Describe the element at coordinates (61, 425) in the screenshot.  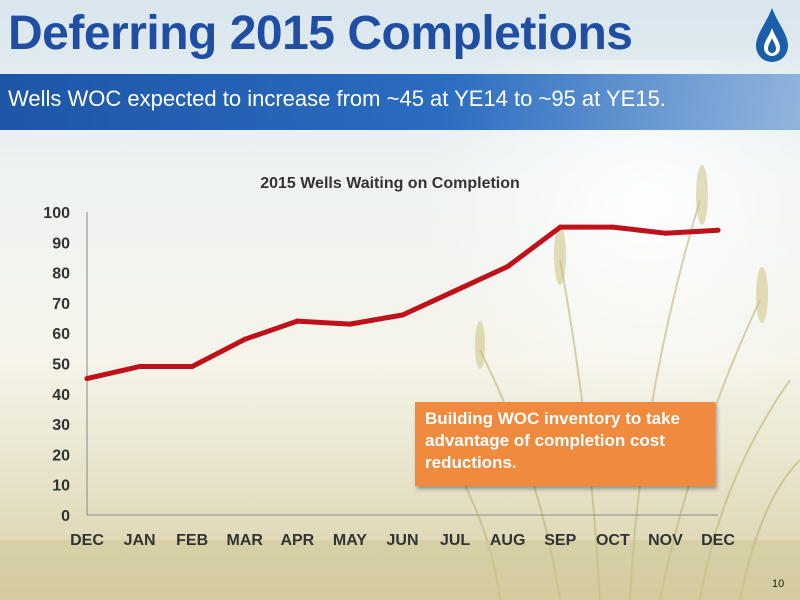
I see `y-tick-label: 30` at that location.